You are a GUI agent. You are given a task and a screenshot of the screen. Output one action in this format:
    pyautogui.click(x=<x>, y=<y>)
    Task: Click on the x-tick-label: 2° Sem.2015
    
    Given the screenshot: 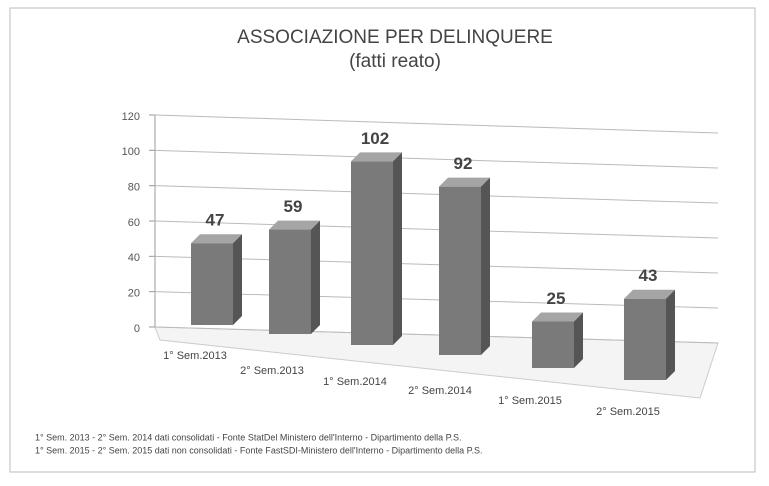 What is the action you would take?
    pyautogui.click(x=628, y=412)
    